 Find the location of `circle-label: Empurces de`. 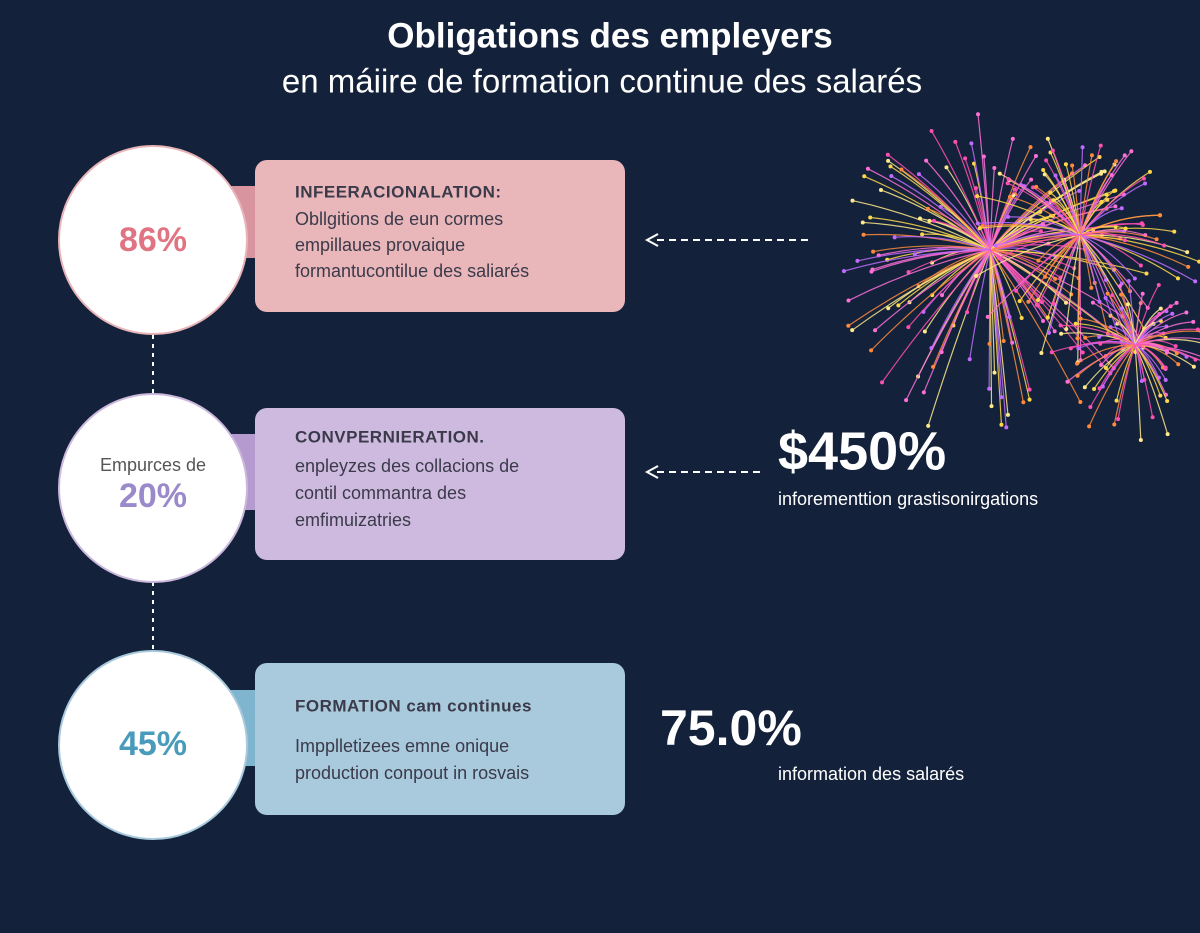

circle-label: Empurces de is located at coordinates (153, 465).